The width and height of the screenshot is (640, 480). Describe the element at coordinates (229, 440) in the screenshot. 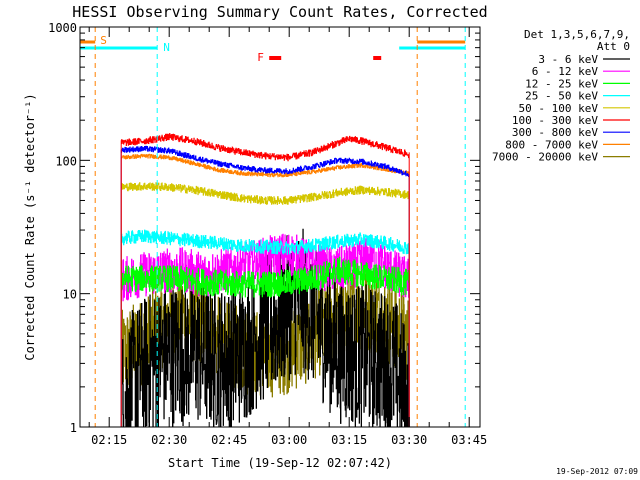

I see `x-tick-label: 02:45` at that location.